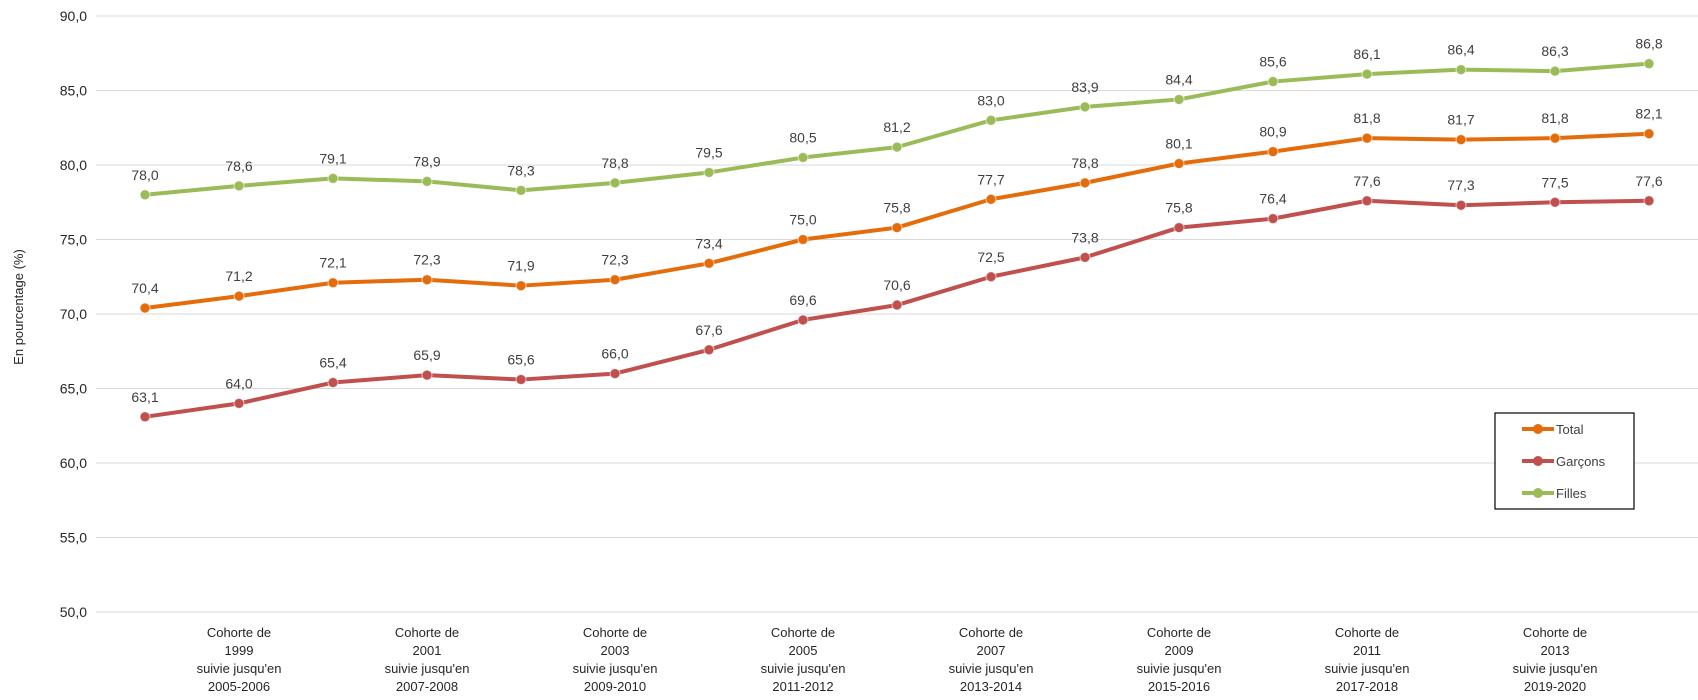 The image size is (1698, 700). I want to click on y-axis-title: En pourcentage (%), so click(18, 307).